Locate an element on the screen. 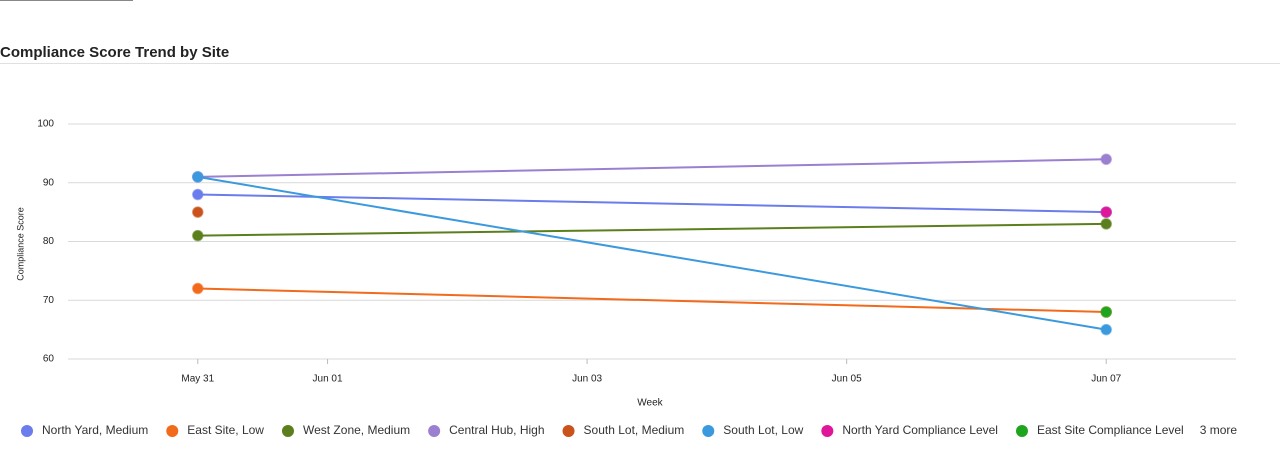 The width and height of the screenshot is (1280, 454). x-tick-label: Jun 01 is located at coordinates (328, 379).